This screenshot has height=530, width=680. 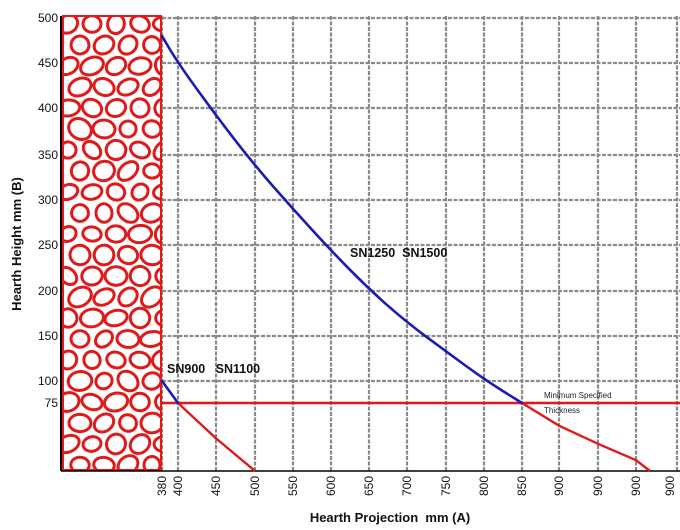 What do you see at coordinates (48, 18) in the screenshot?
I see `y-tick-500: 500` at bounding box center [48, 18].